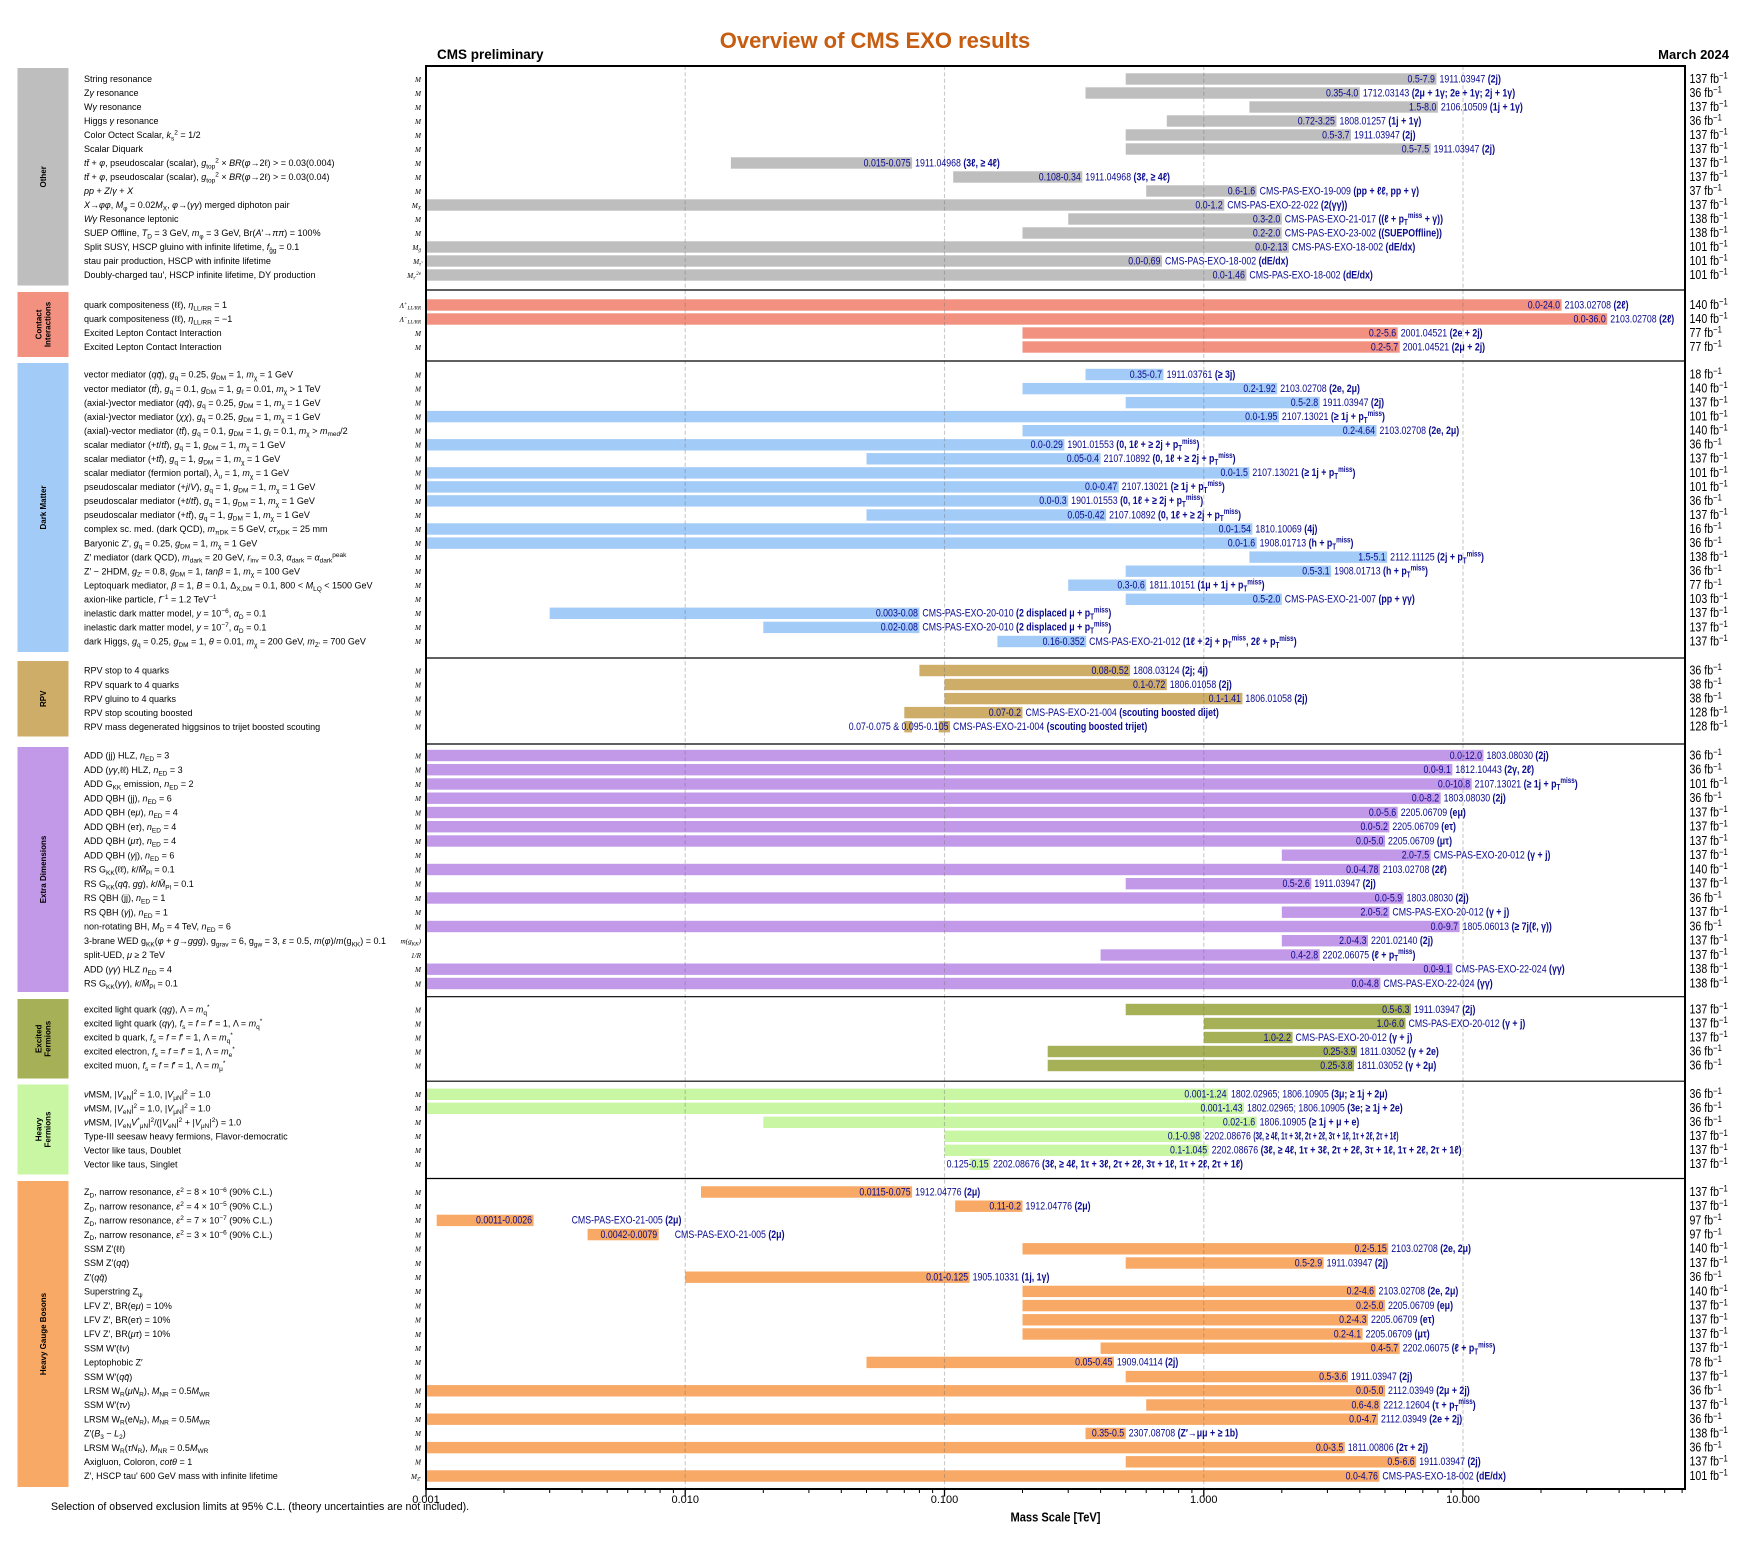 The width and height of the screenshot is (1750, 1560). What do you see at coordinates (43, 1333) in the screenshot?
I see `svg-text: Heavy Gauge Bosons` at bounding box center [43, 1333].